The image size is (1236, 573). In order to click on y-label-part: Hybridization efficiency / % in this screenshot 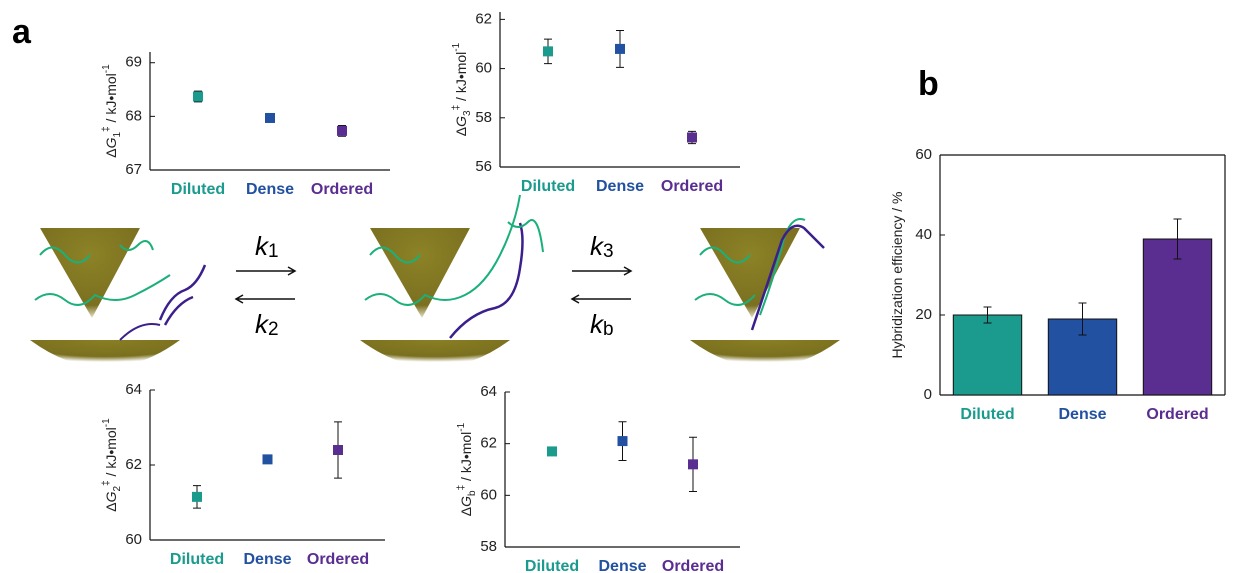, I will do `click(897, 274)`.